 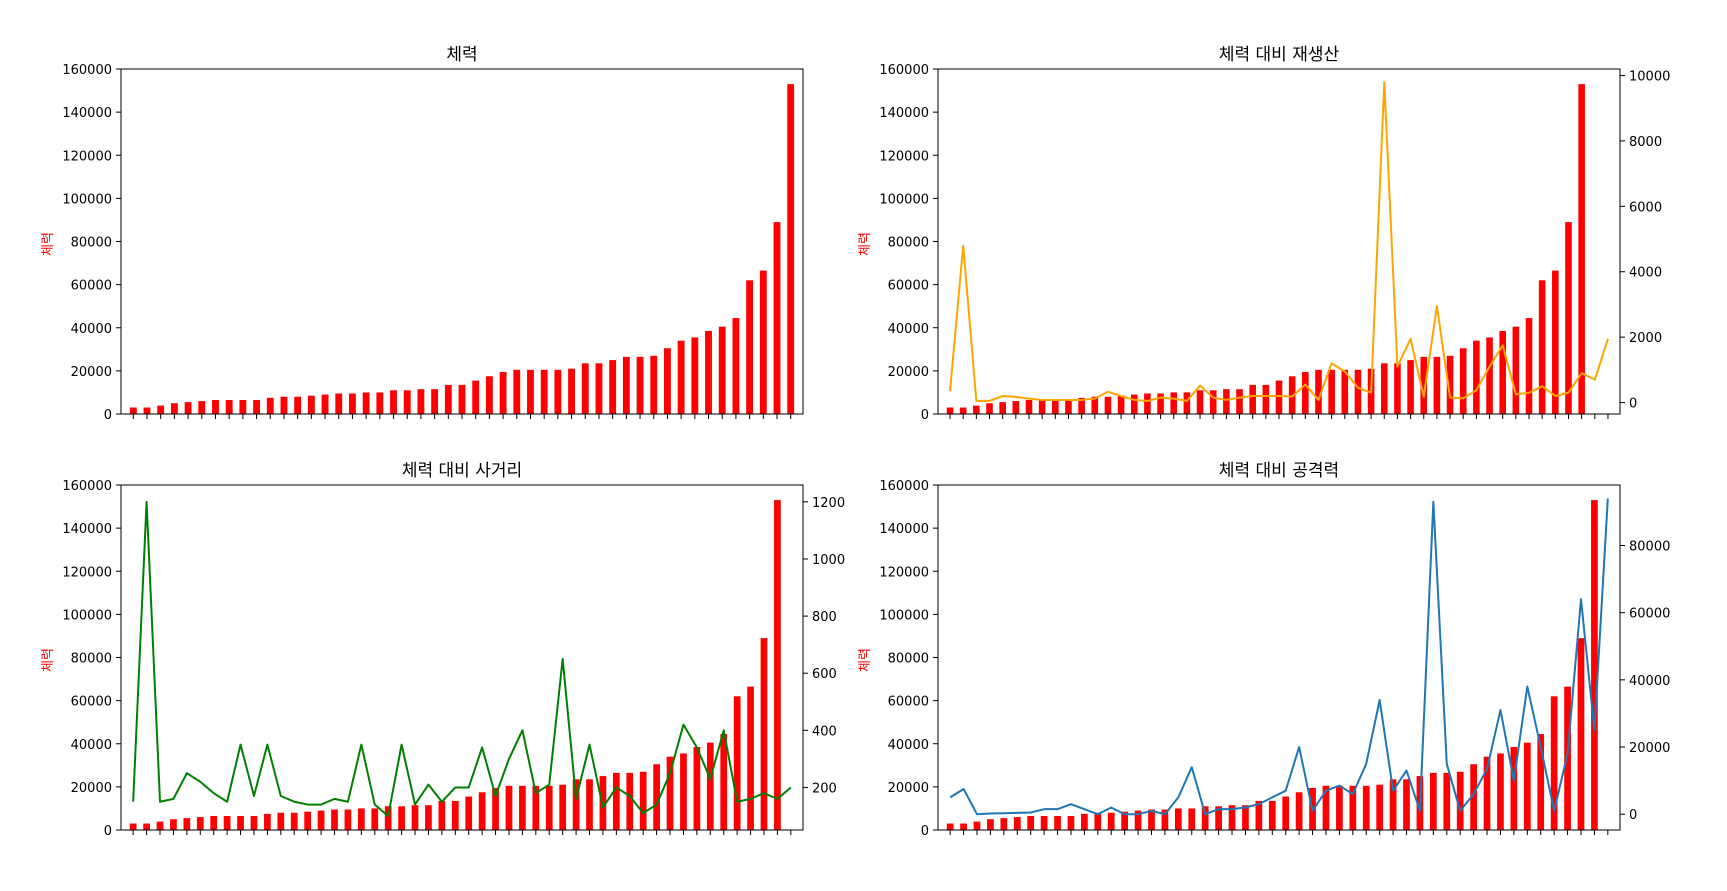 What do you see at coordinates (1633, 815) in the screenshot?
I see `y2-tick-label: 0` at bounding box center [1633, 815].